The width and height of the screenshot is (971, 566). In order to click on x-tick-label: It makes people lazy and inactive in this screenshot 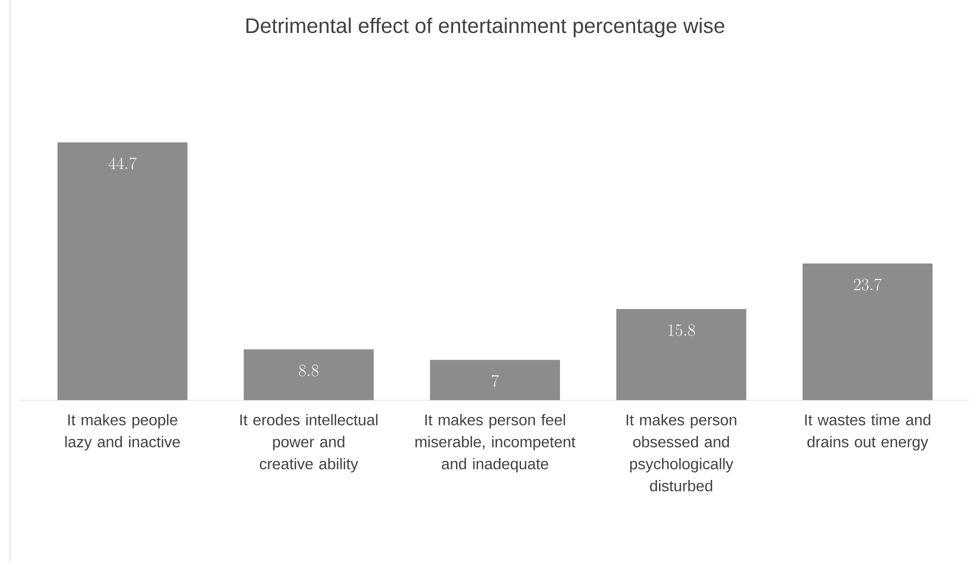, I will do `click(122, 432)`.